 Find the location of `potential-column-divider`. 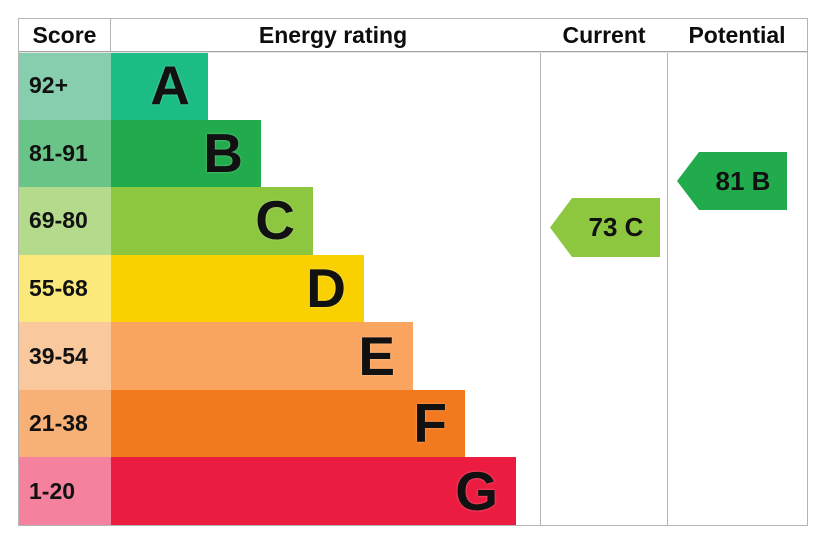

potential-column-divider is located at coordinates (667, 272).